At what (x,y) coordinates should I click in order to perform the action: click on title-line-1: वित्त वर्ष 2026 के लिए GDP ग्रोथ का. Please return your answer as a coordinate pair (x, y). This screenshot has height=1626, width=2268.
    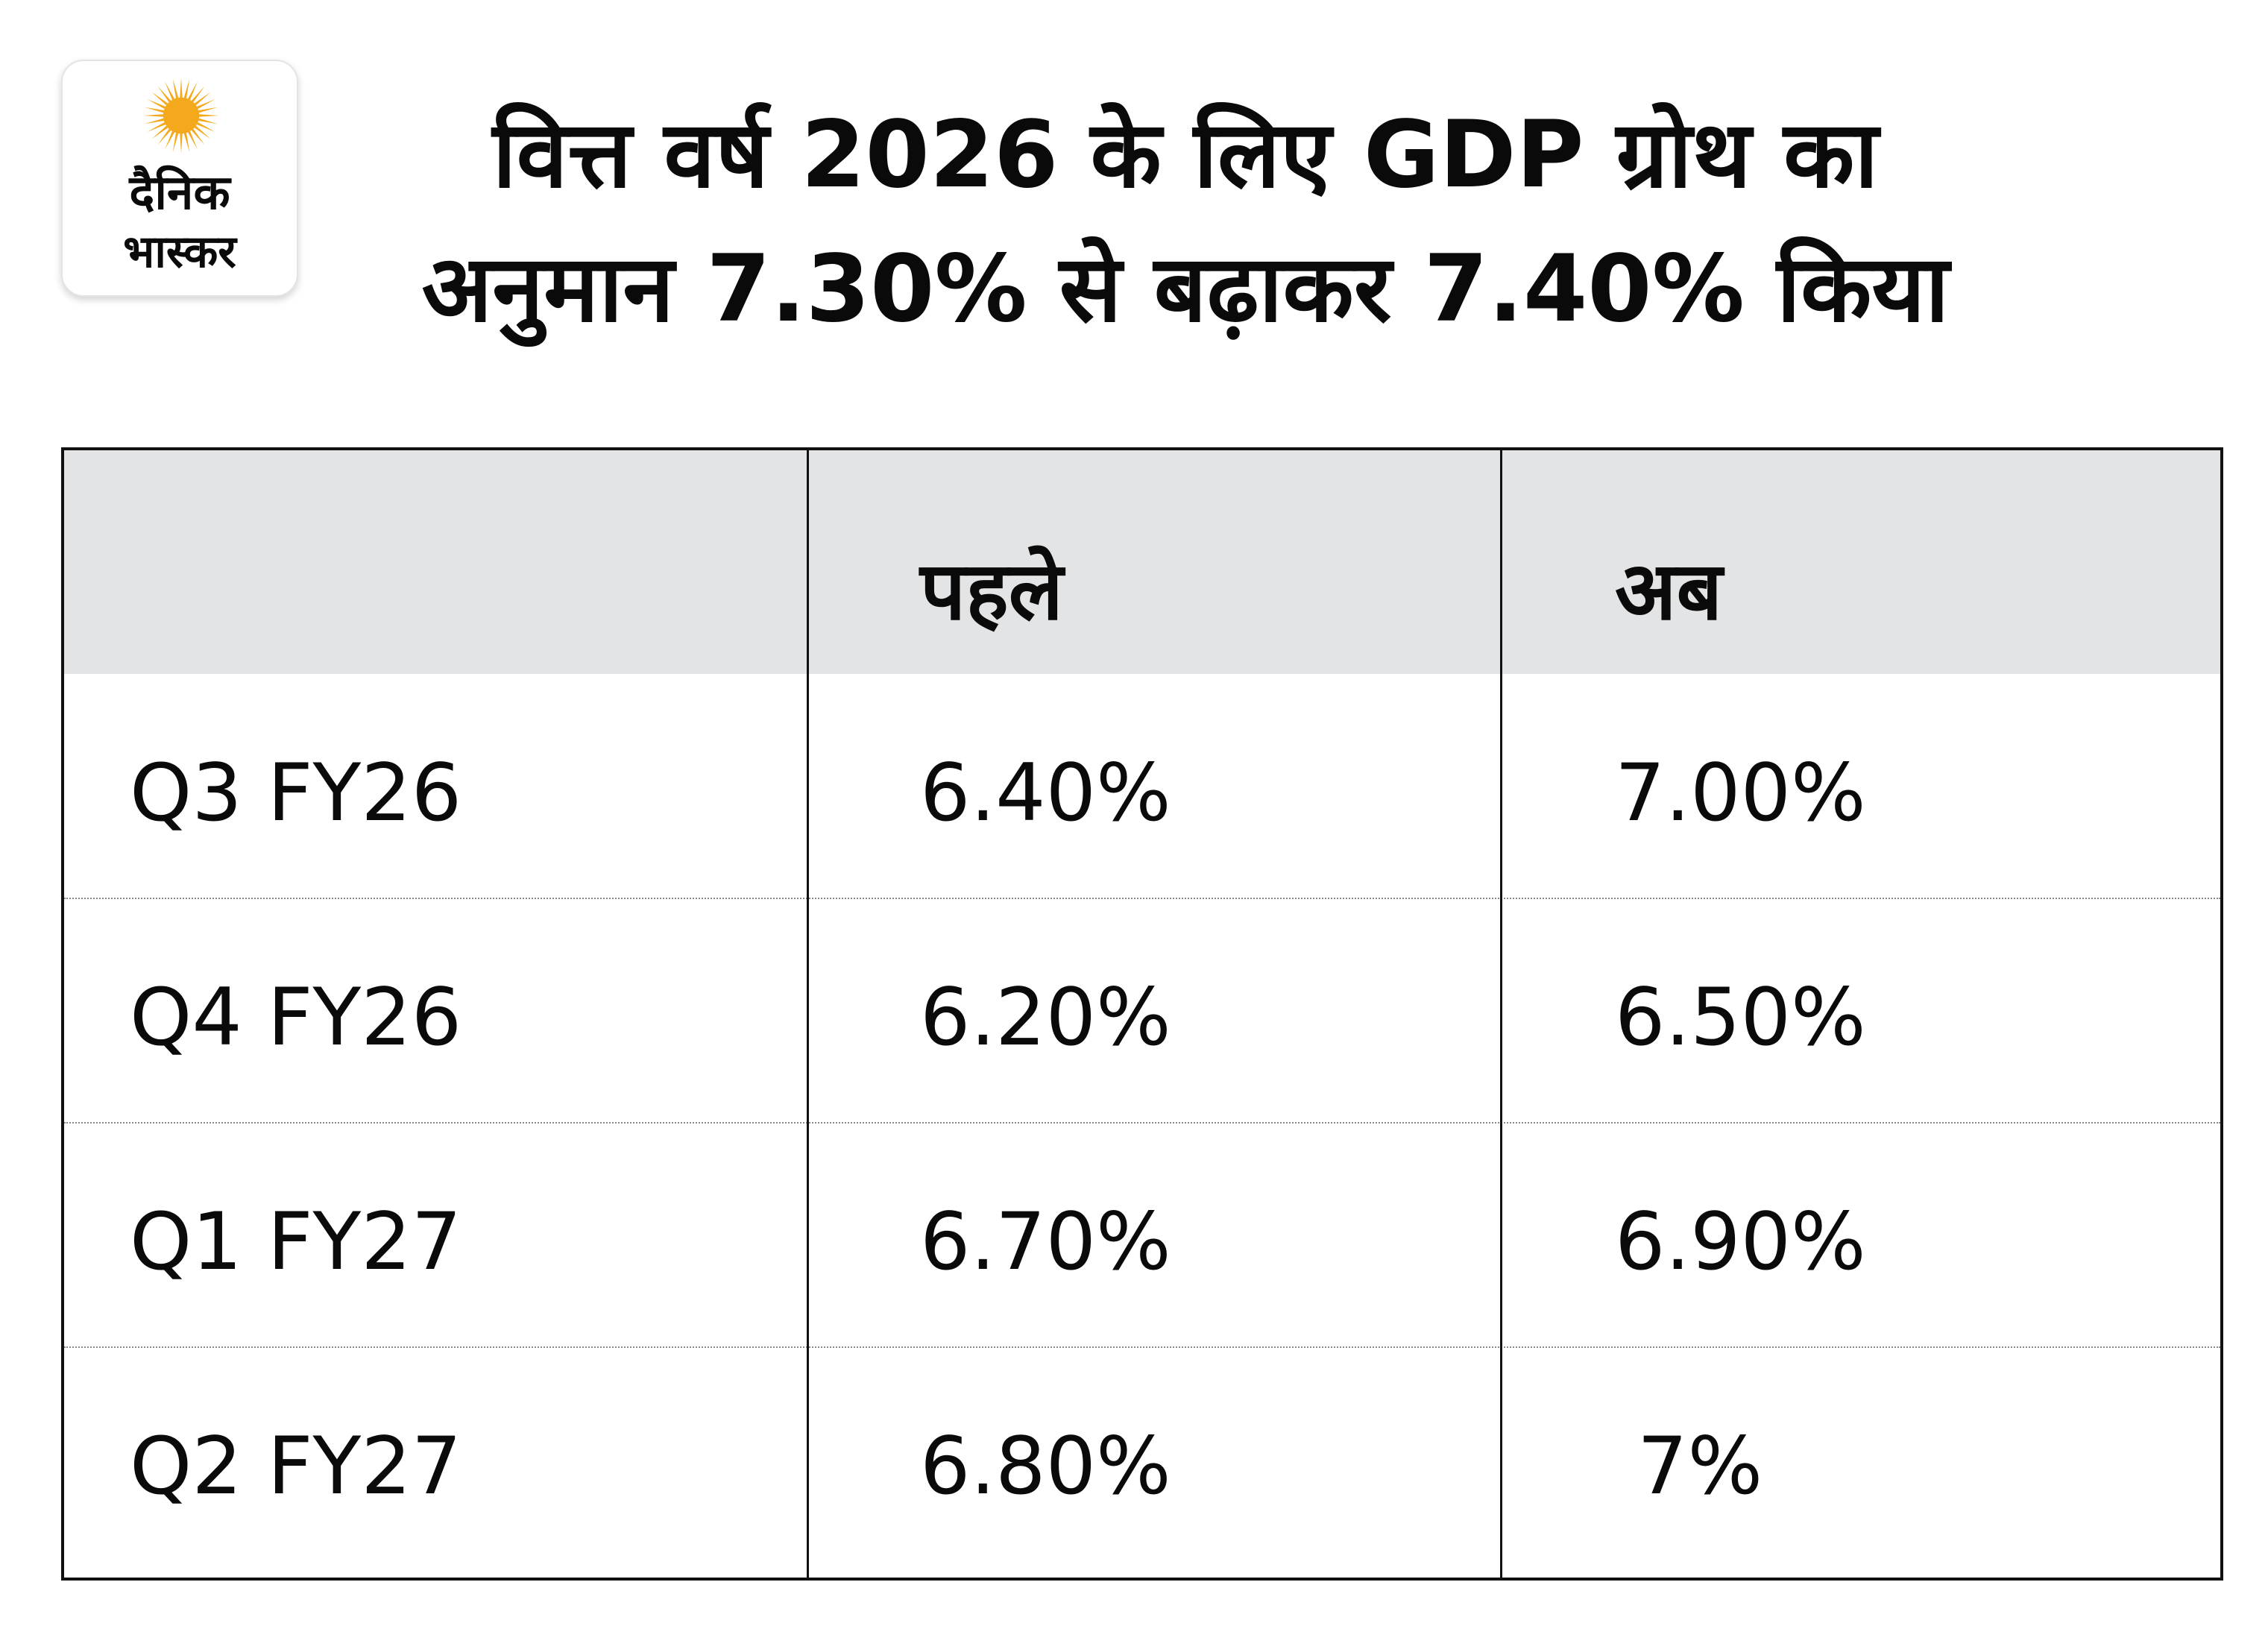
    Looking at the image, I should click on (1185, 155).